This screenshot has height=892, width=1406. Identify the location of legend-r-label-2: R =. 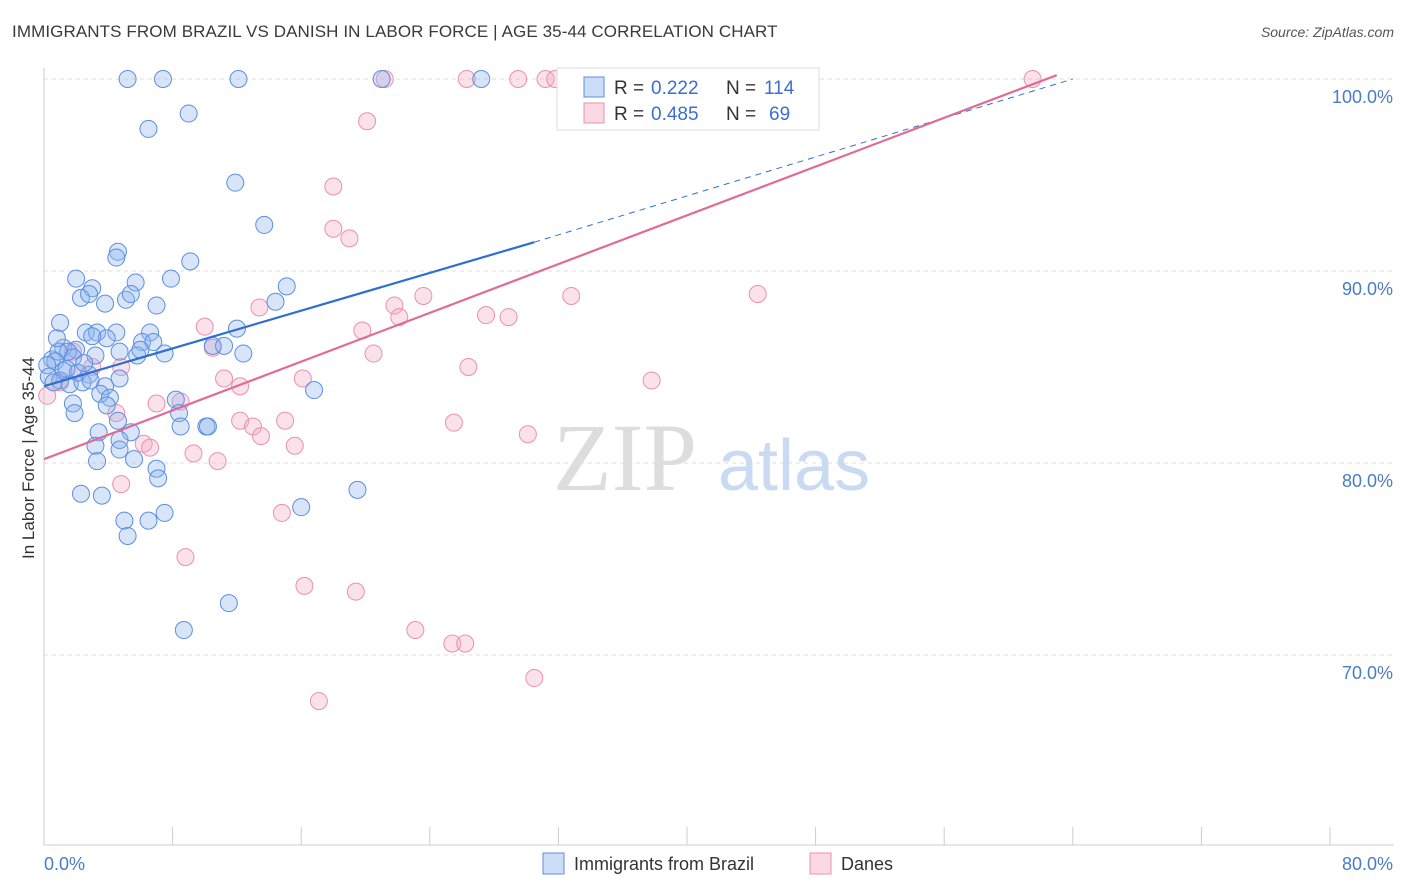
(629, 114).